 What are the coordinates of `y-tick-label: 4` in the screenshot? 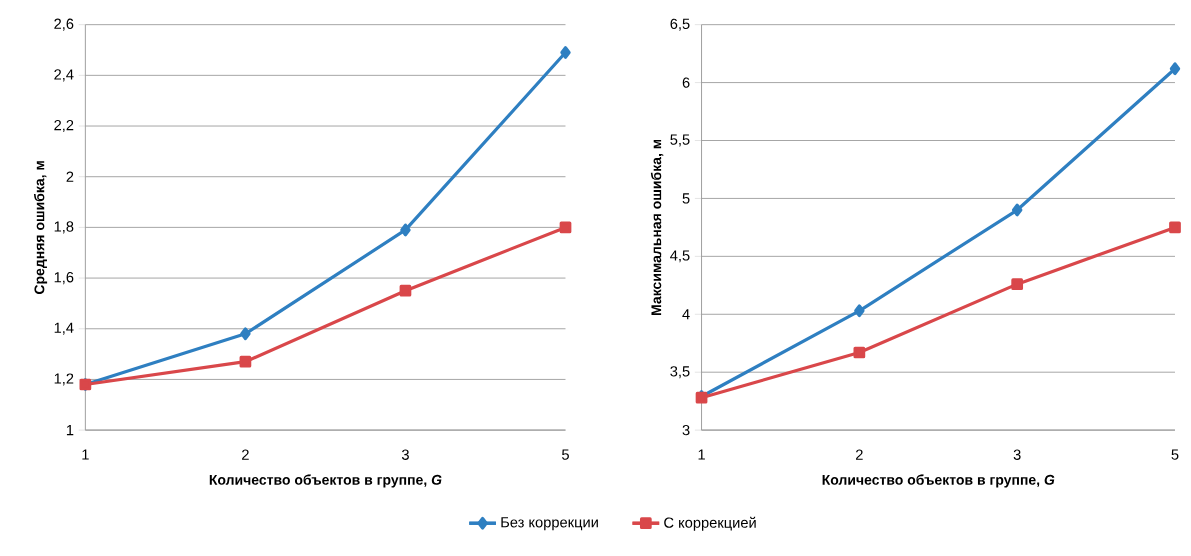 It's located at (686, 314).